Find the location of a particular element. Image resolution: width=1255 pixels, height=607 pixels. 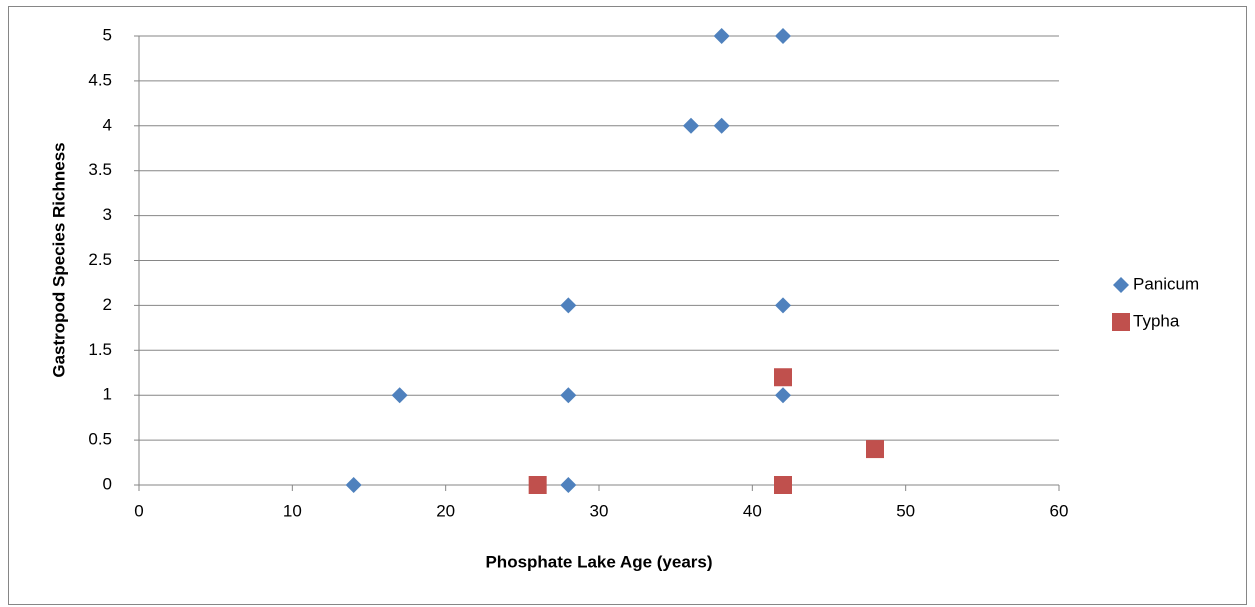

x-tick-label: 10 is located at coordinates (292, 510).